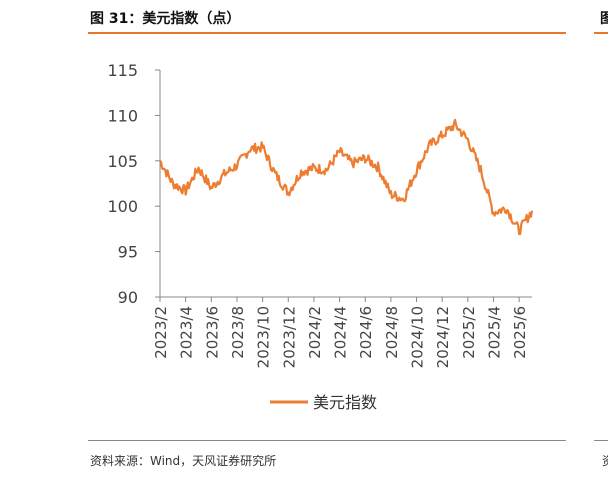 The width and height of the screenshot is (608, 477). Describe the element at coordinates (161, 332) in the screenshot. I see `x-tick-label: 2023/2` at that location.